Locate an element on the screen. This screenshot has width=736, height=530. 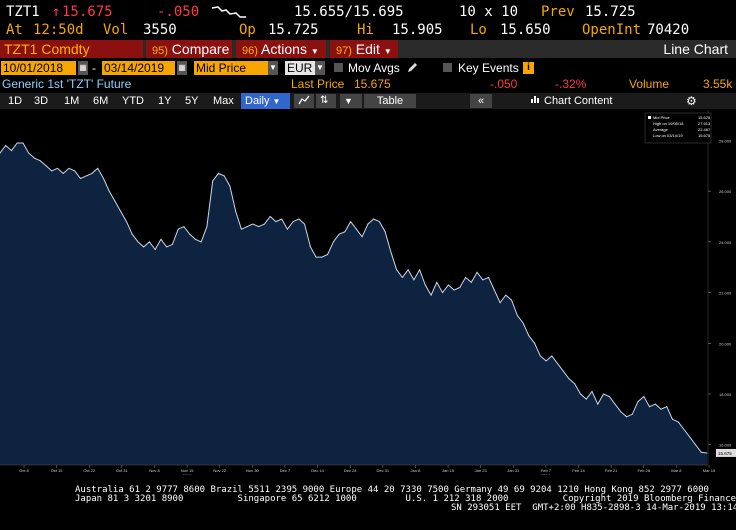
tab-1m: 1M is located at coordinates (72, 101).